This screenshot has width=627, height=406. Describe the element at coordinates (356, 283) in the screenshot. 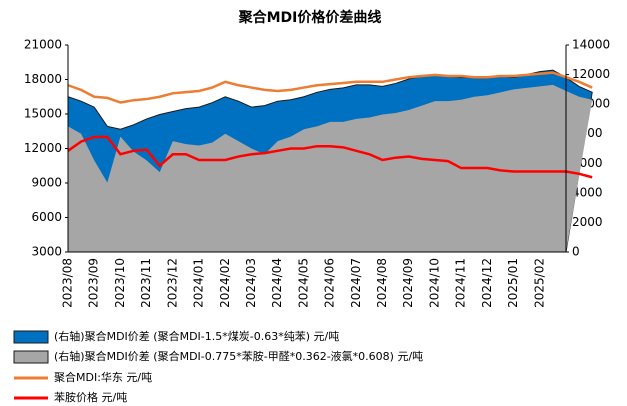

I see `x-tick-label: 2024/07` at that location.